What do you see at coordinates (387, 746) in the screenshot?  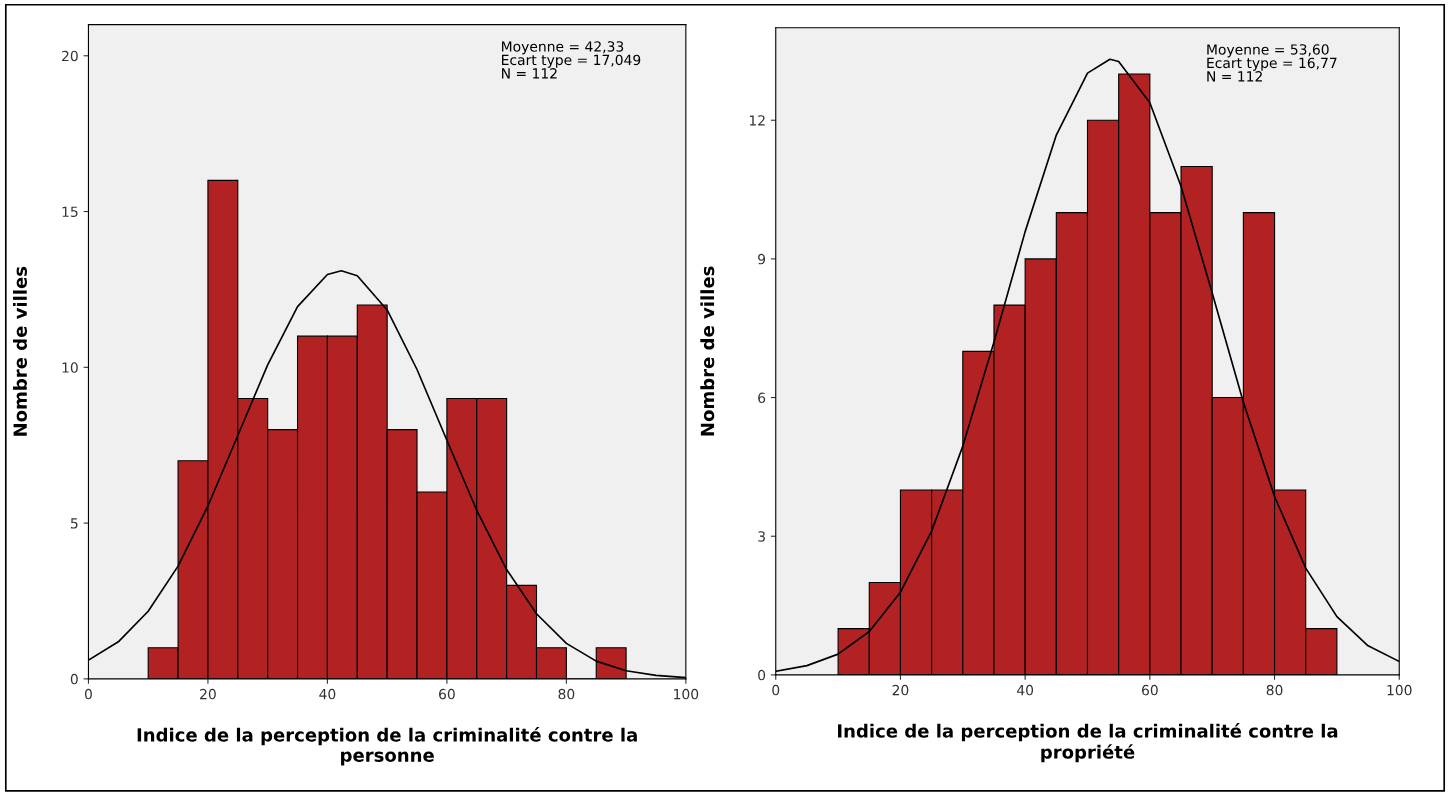 I see `x-axis-title: Indice de la perception de la criminalité contre la personne` at bounding box center [387, 746].